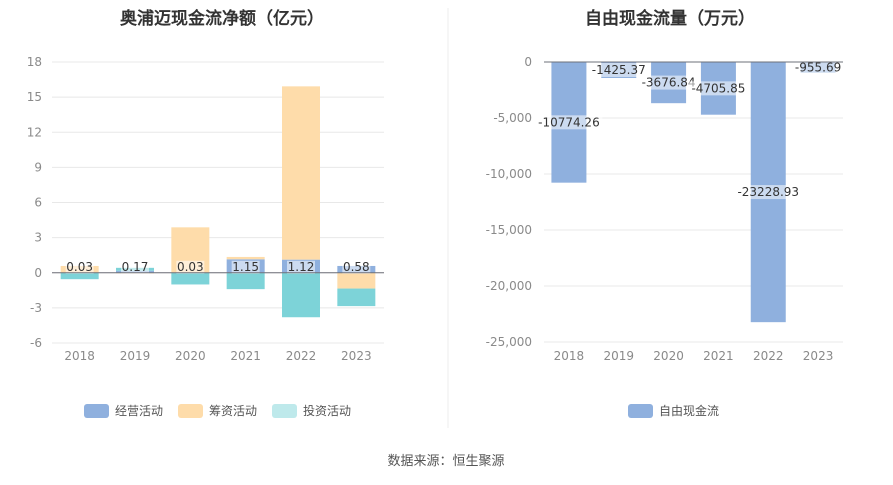 The height and width of the screenshot is (485, 893). I want to click on cashflow-net-data-labels: 0.03 0.17 0.03 1.15 1.12 0.58, so click(218, 267).